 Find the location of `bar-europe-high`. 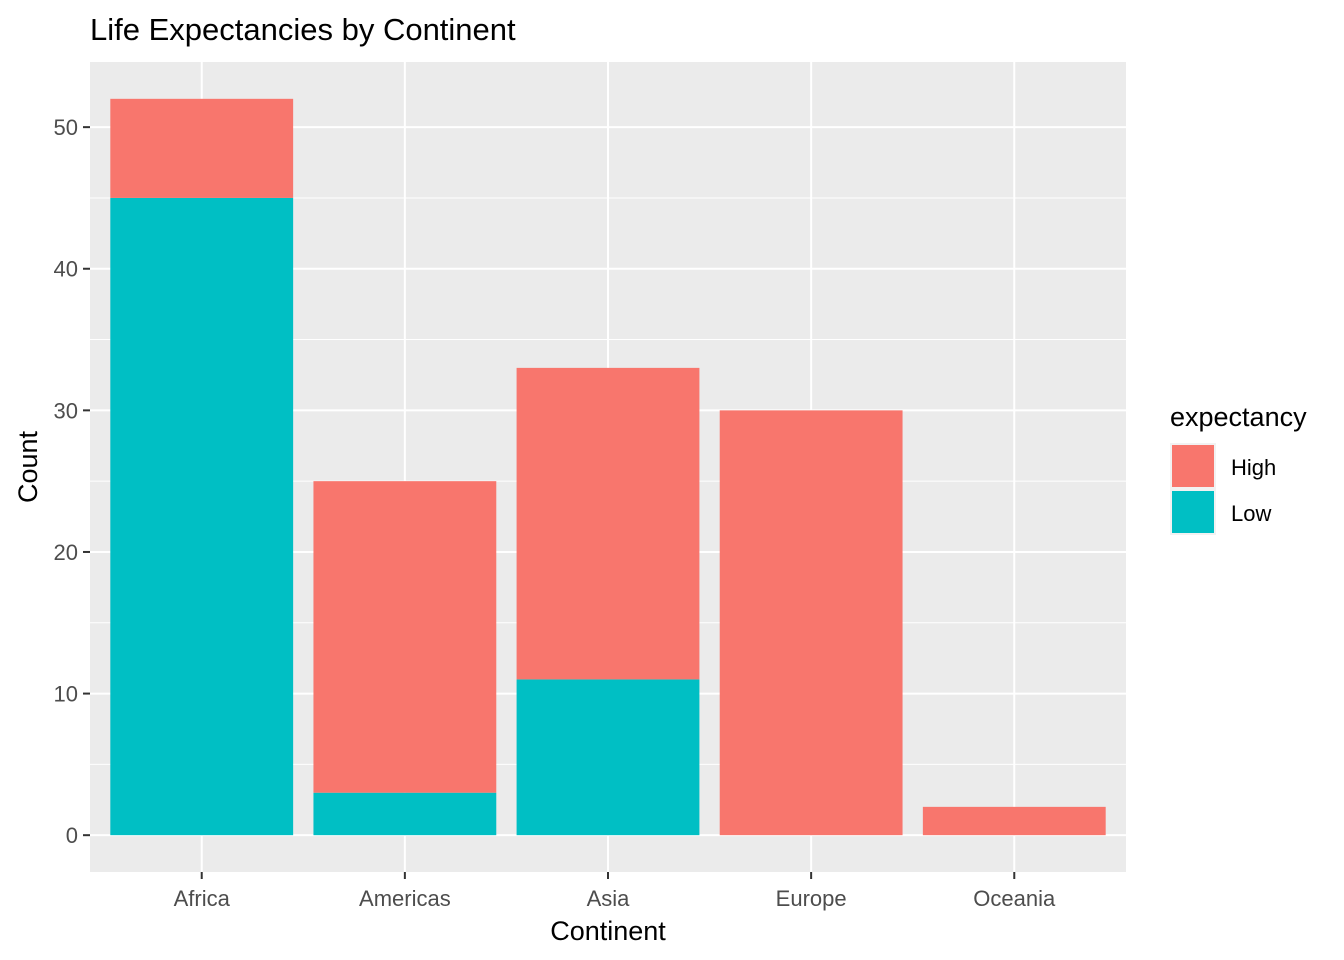

bar-europe-high is located at coordinates (811, 623).